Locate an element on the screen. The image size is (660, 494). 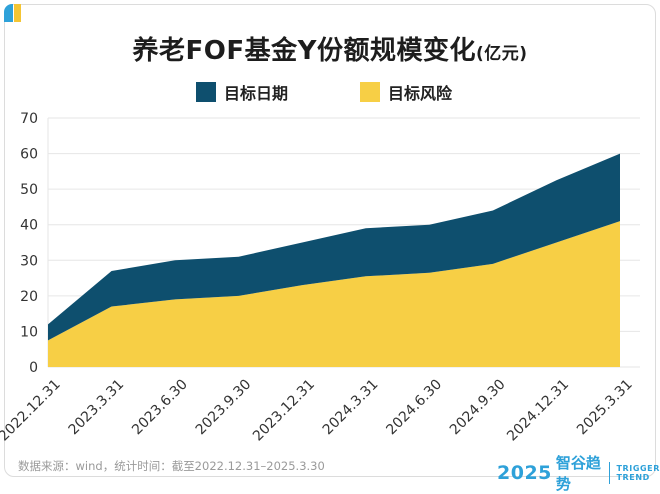
x-tick-label-2: 2023.6.30 is located at coordinates (160, 407).